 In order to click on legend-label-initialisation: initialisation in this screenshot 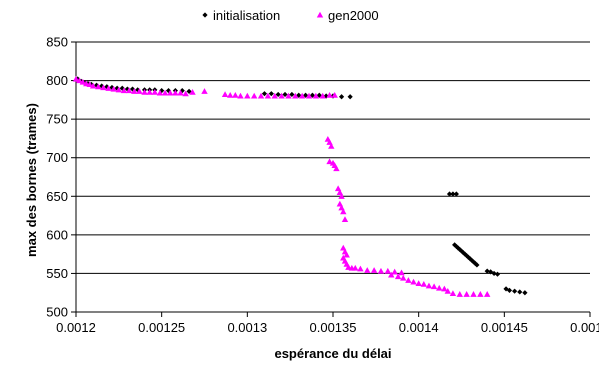, I will do `click(246, 15)`.